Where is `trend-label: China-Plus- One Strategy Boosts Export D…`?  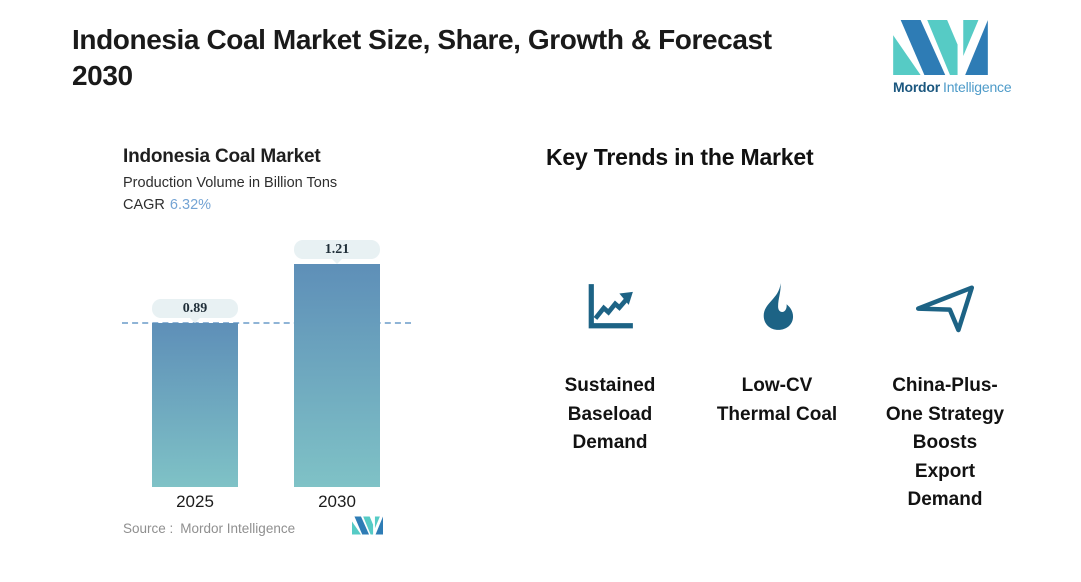 trend-label: China-Plus- One Strategy Boosts Export D… is located at coordinates (945, 442).